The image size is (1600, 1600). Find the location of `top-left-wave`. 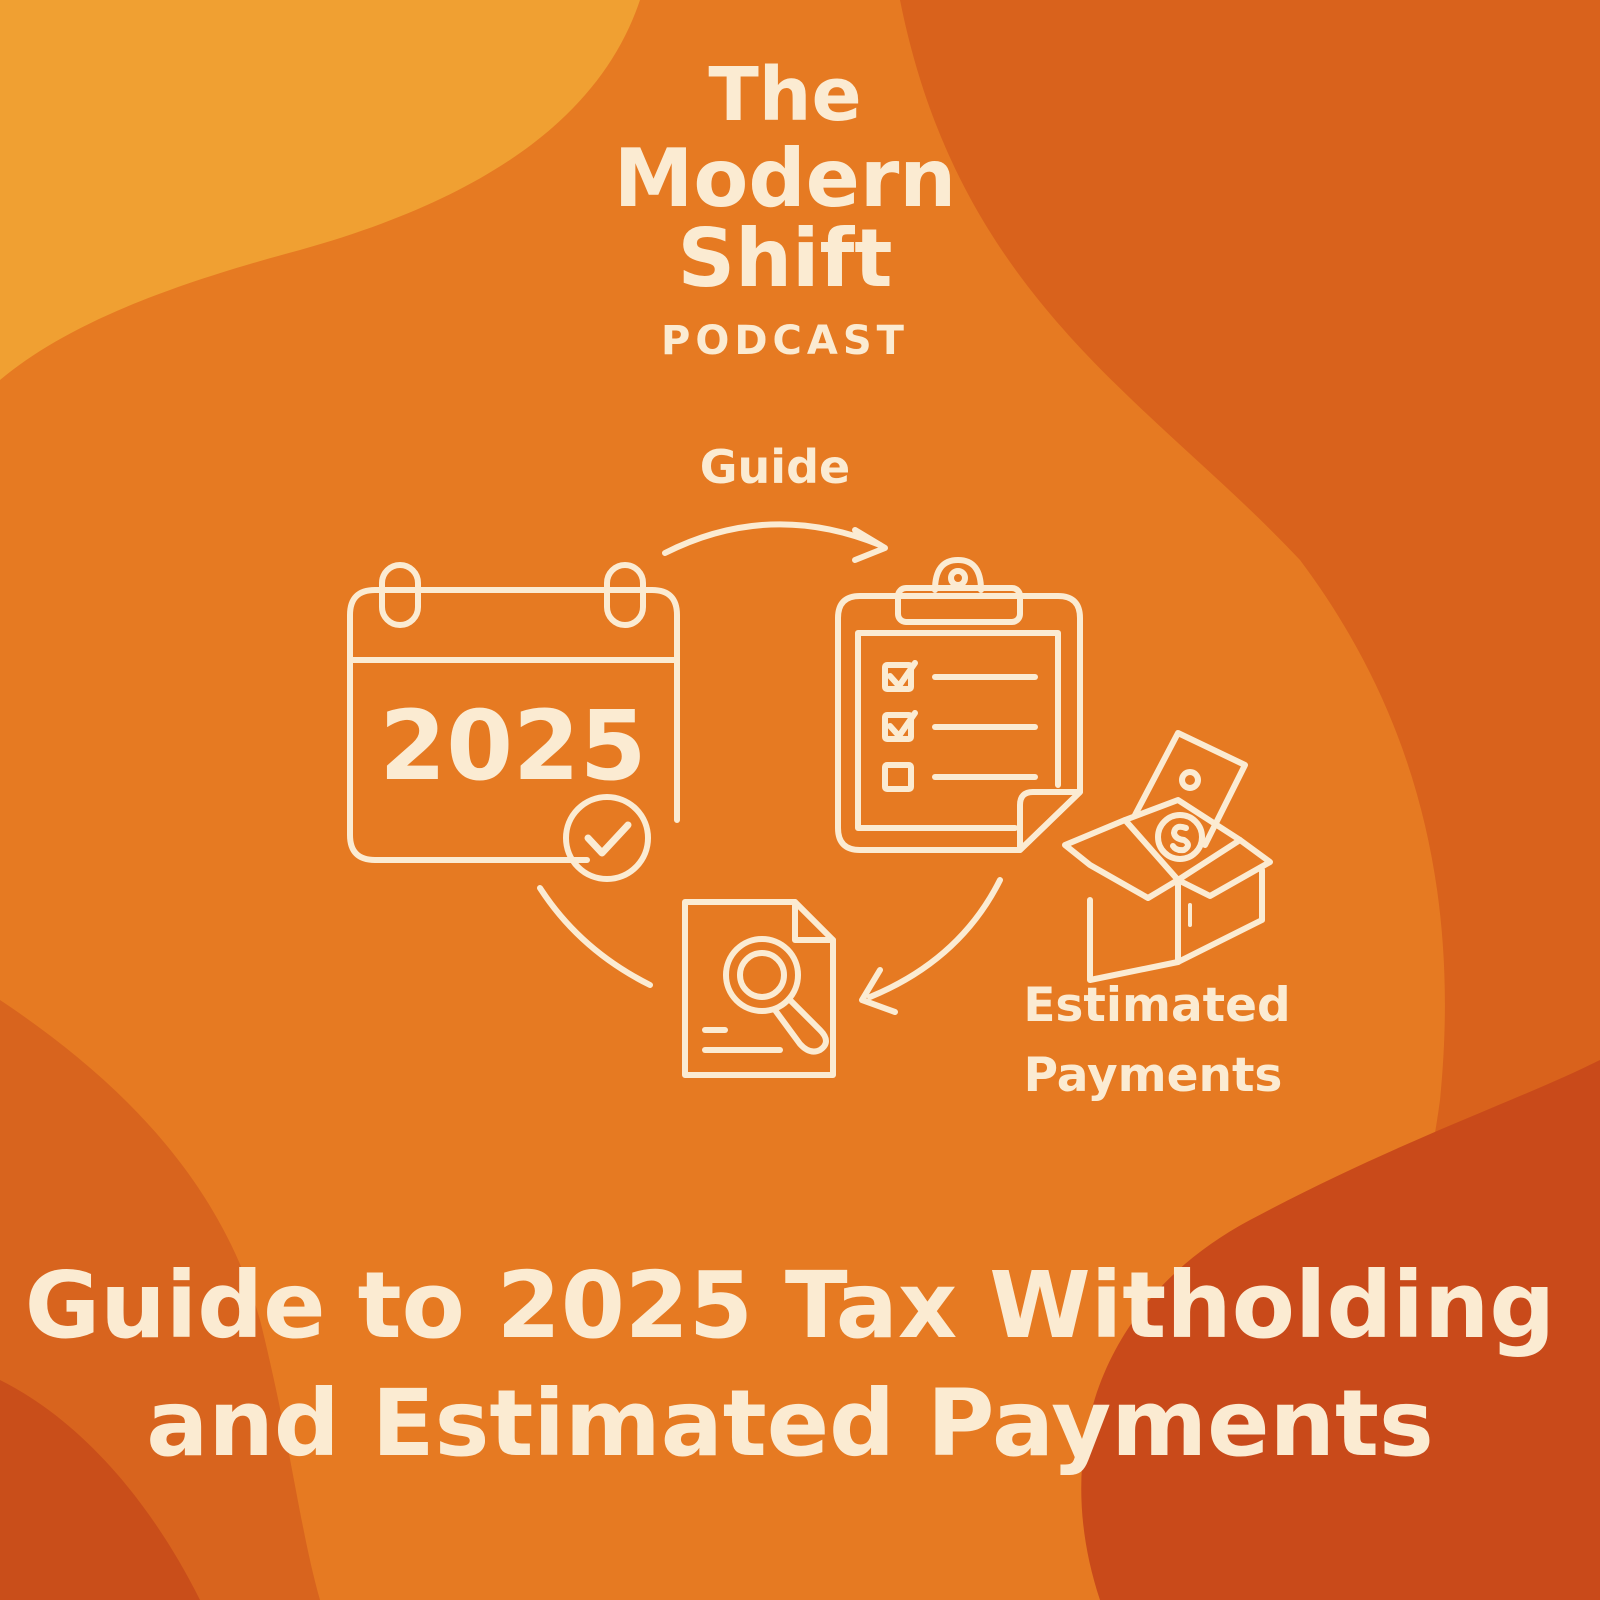

top-left-wave is located at coordinates (320, 190).